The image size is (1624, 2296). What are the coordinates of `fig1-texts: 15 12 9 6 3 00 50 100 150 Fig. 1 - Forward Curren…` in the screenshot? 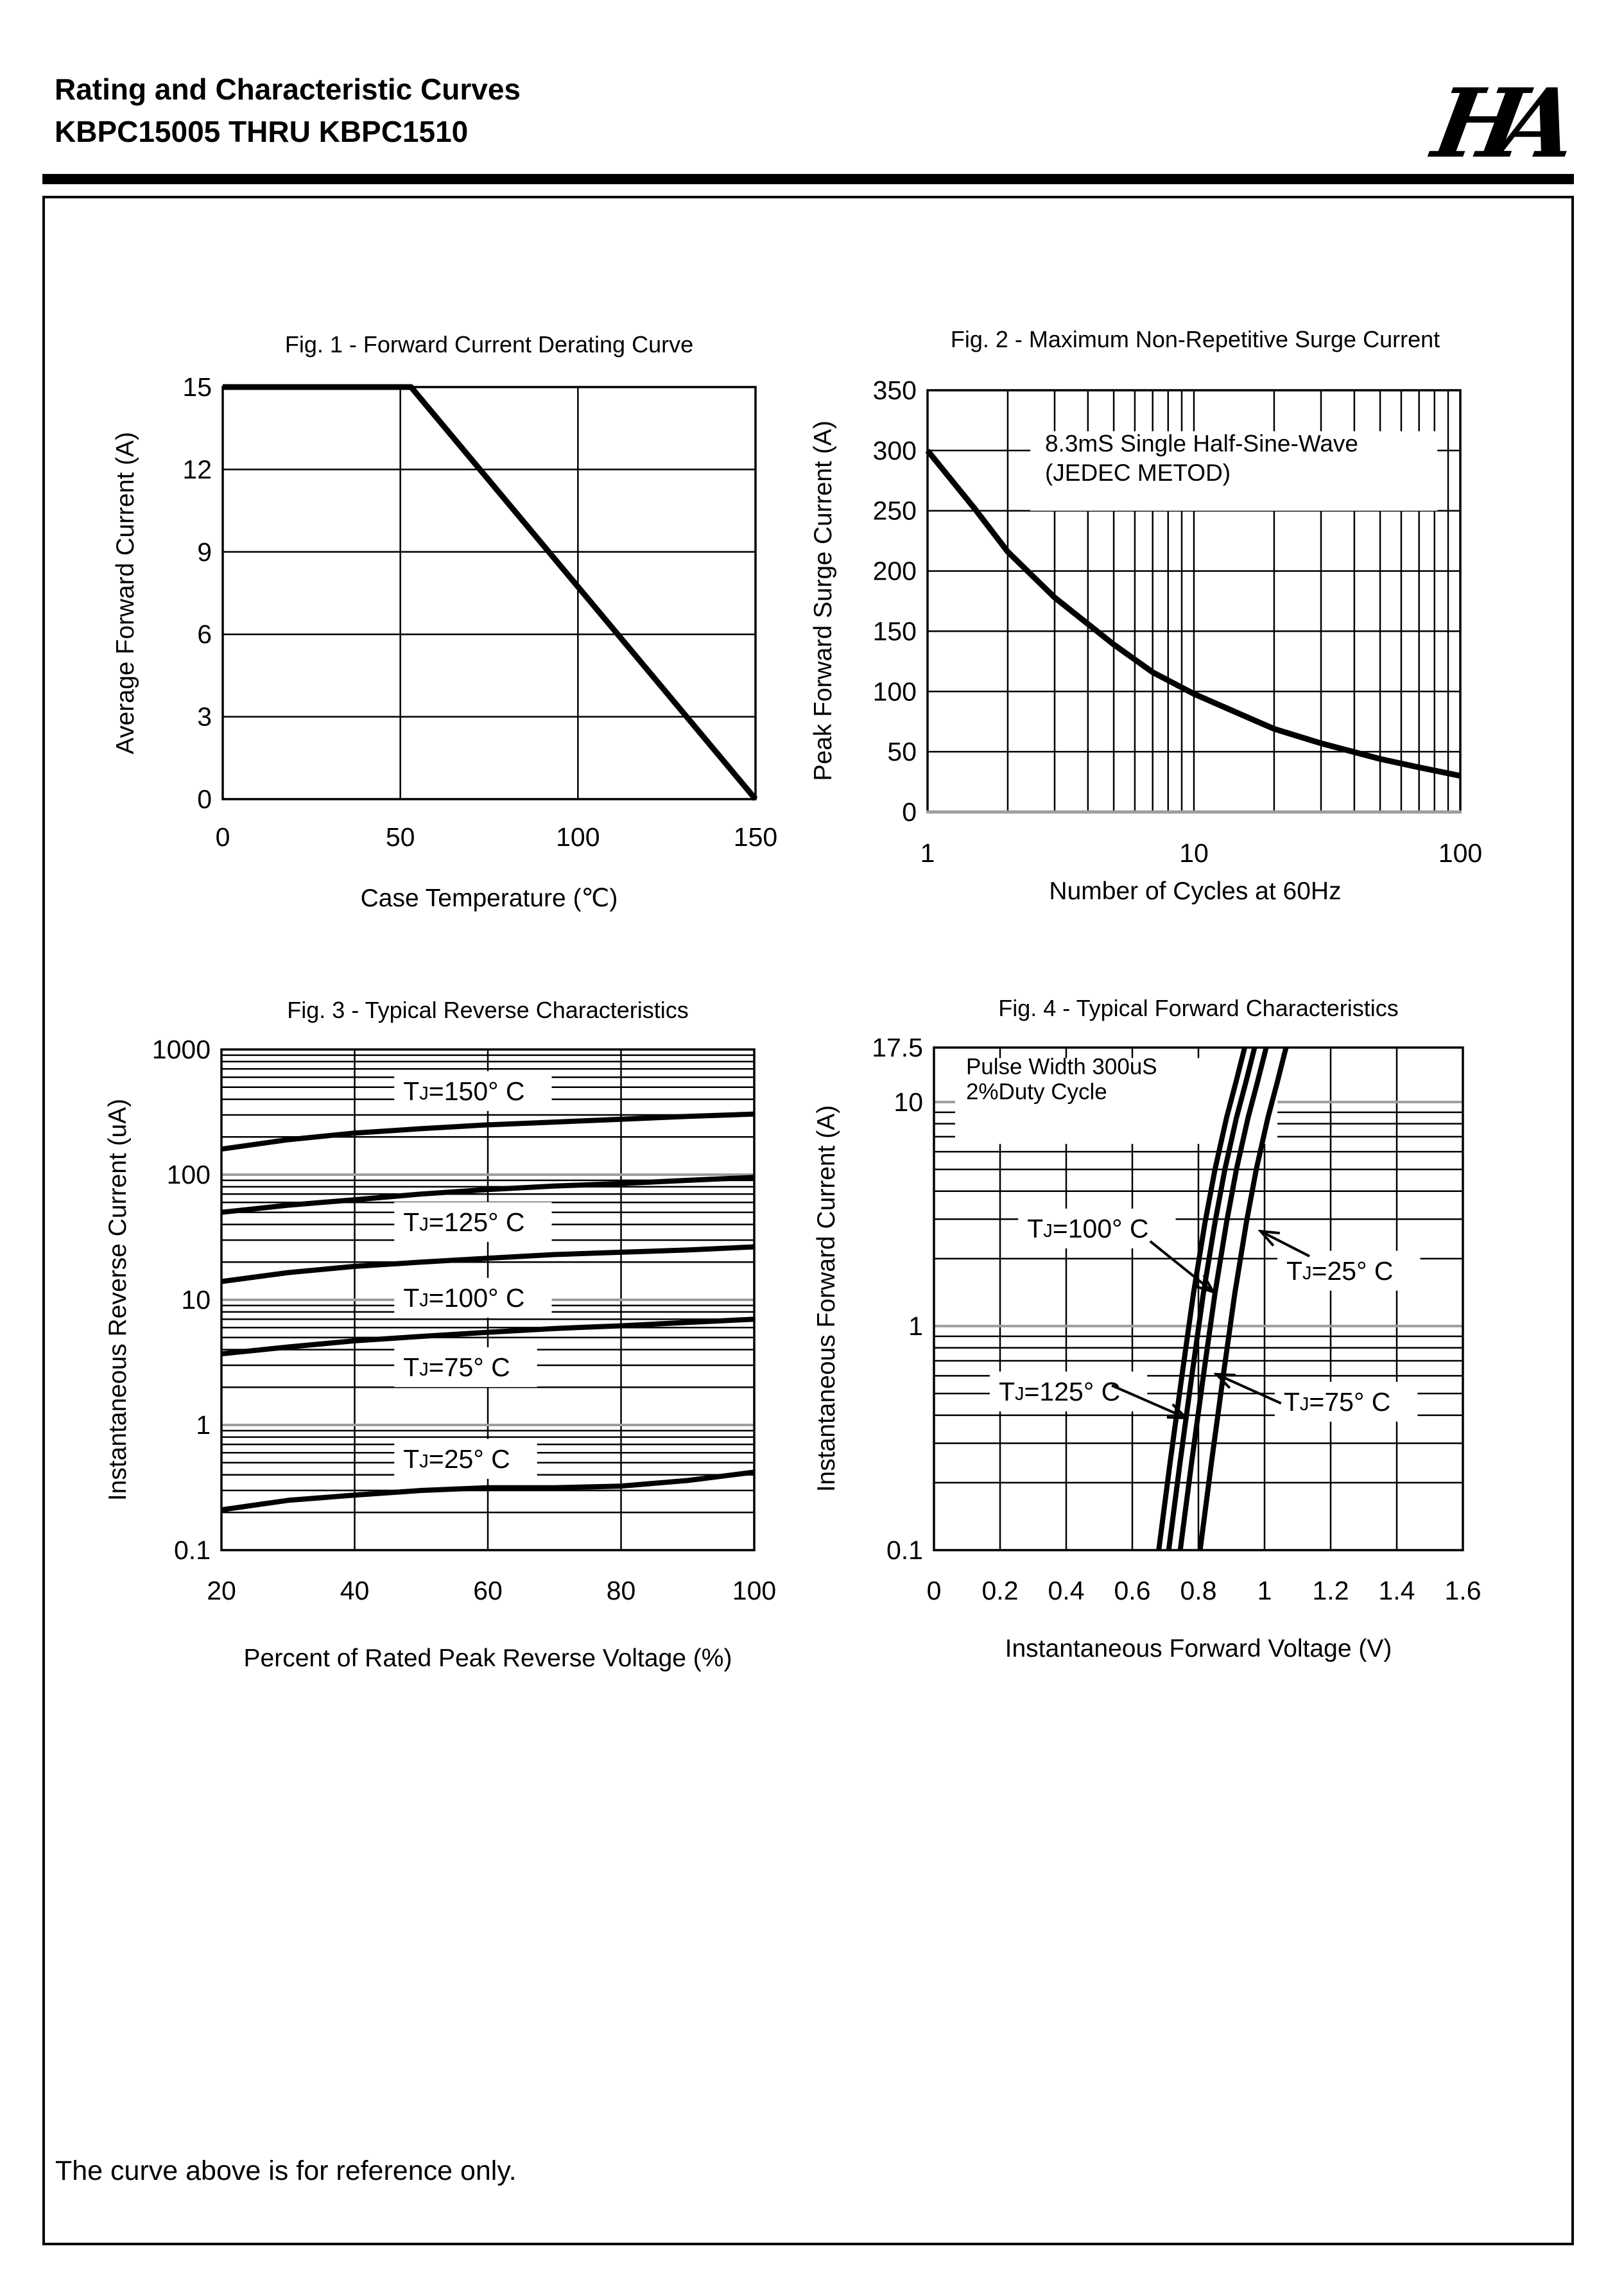 It's located at (444, 621).